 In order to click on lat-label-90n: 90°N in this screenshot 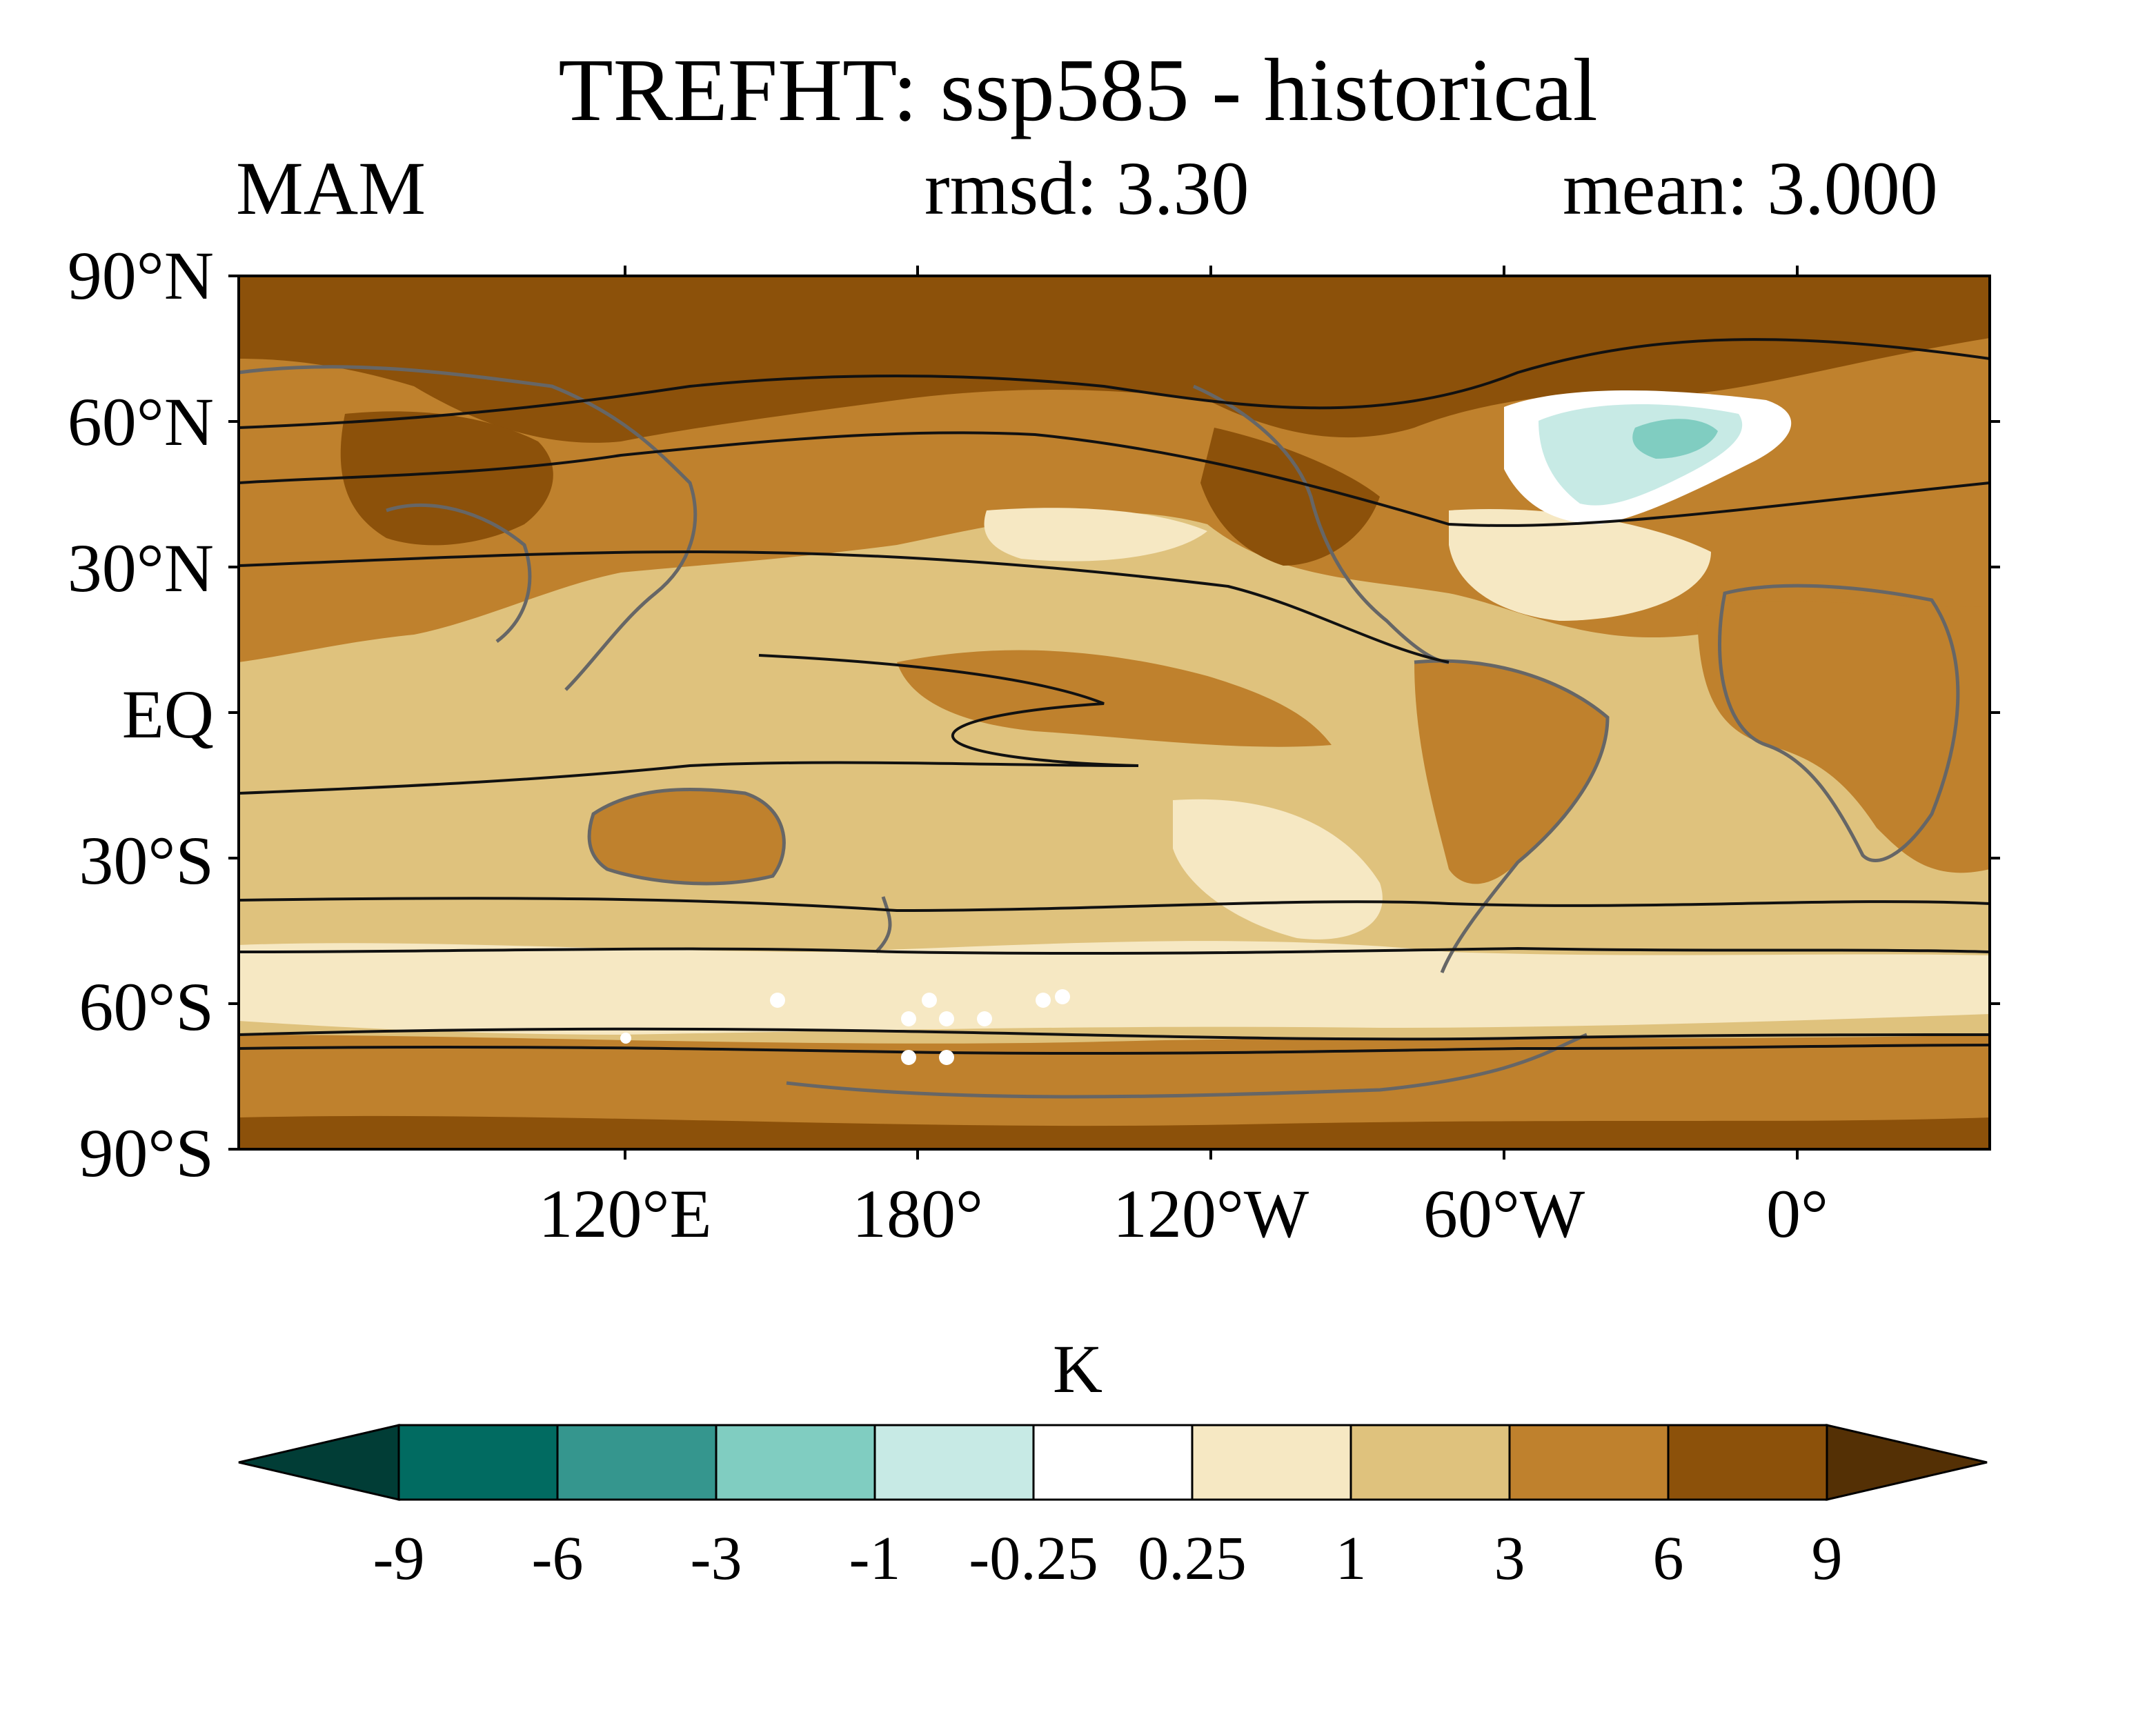, I will do `click(140, 275)`.